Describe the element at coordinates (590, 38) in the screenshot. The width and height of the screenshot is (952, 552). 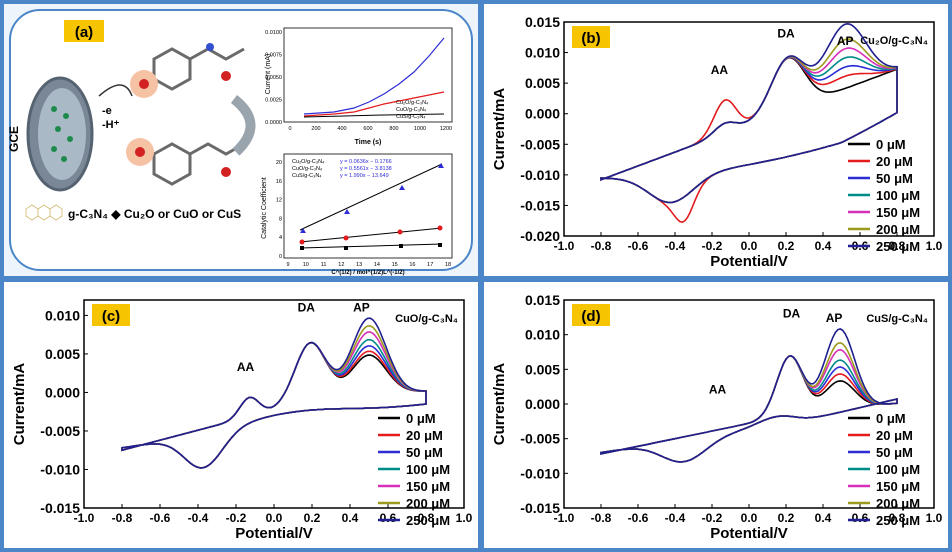
I see `panel-label: (b)` at that location.